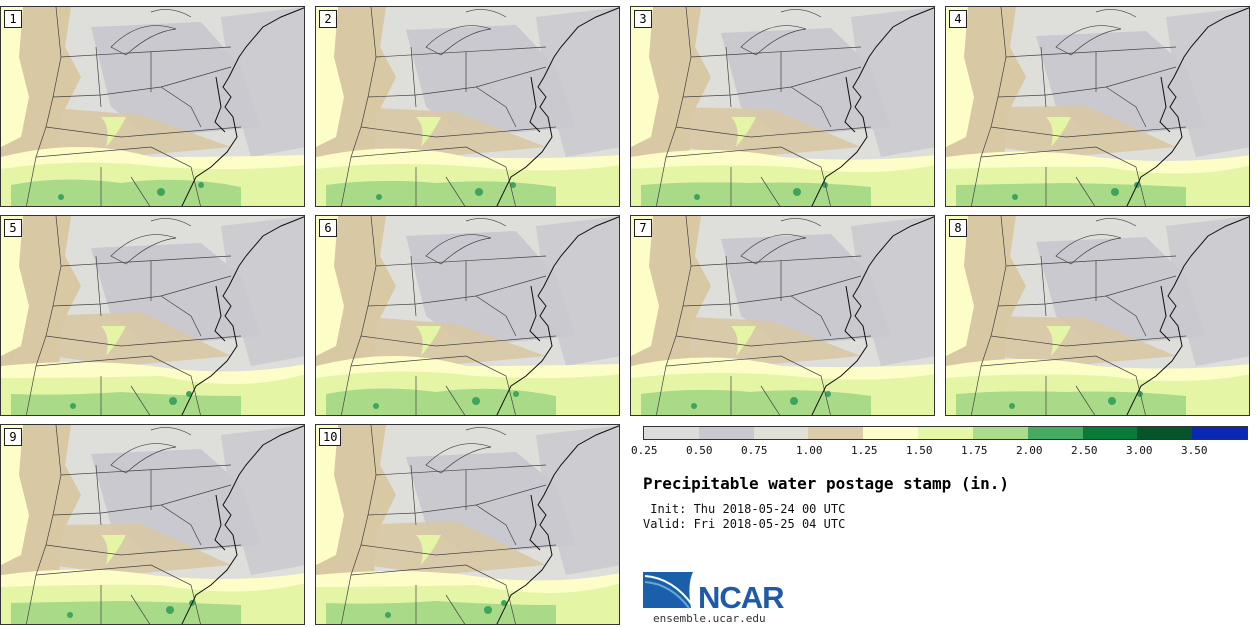  What do you see at coordinates (741, 597) in the screenshot?
I see `ncar-wordmark: NCAR` at bounding box center [741, 597].